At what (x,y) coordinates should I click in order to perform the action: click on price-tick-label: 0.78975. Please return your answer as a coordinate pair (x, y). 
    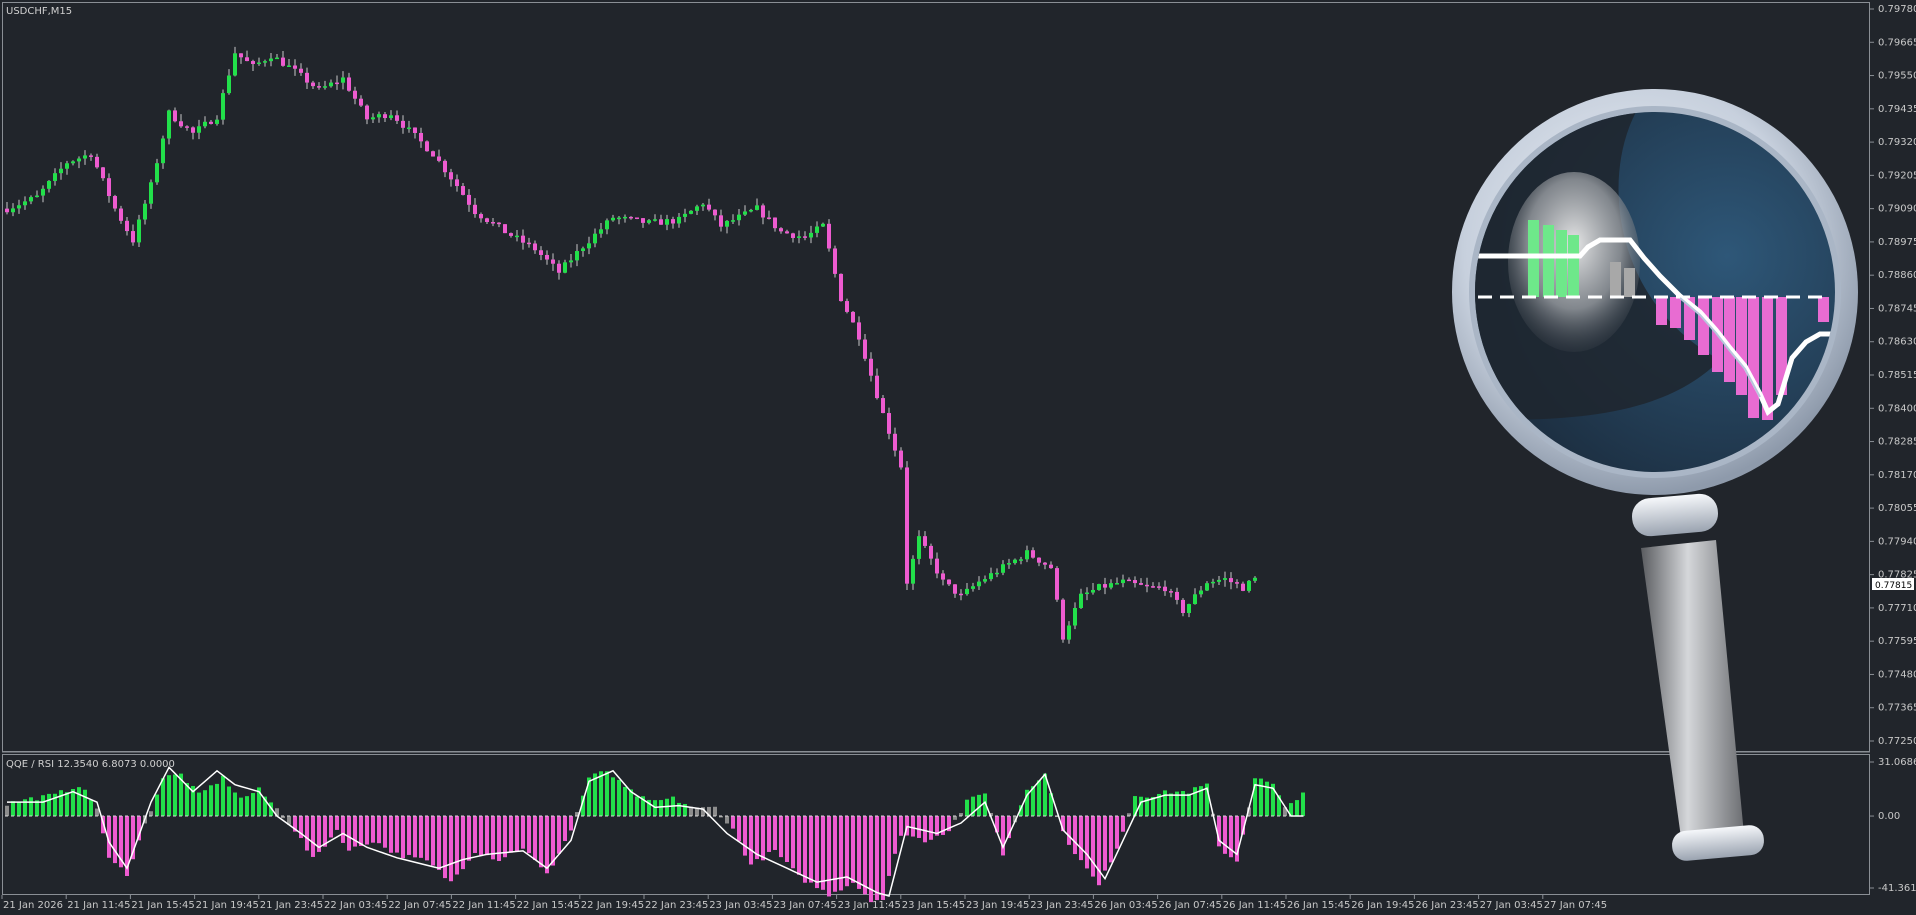
    Looking at the image, I should click on (1897, 242).